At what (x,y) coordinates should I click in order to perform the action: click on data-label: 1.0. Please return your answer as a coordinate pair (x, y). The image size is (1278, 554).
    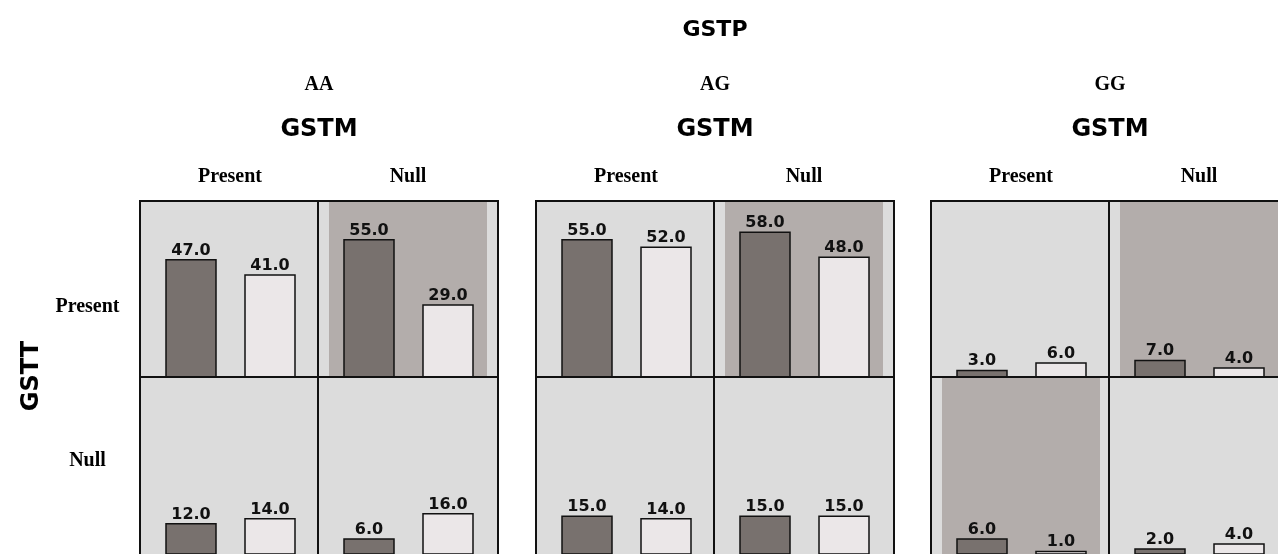
    Looking at the image, I should click on (1061, 541).